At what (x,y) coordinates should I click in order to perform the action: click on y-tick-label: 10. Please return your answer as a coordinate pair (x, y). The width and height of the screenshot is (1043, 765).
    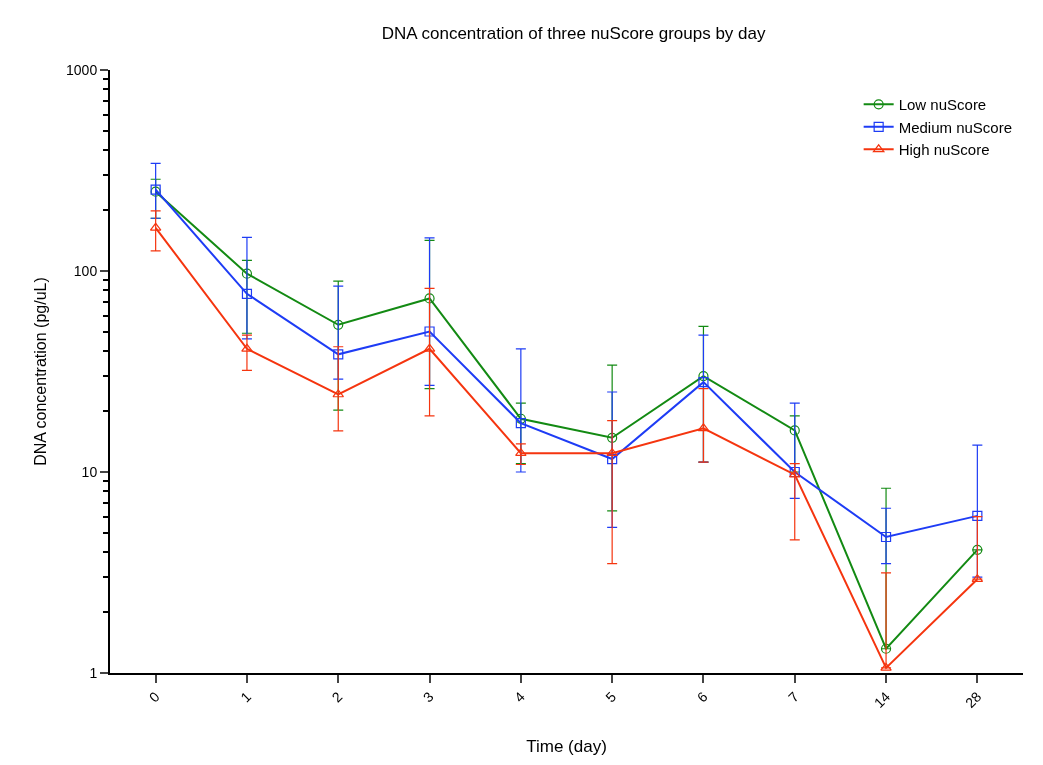
    Looking at the image, I should click on (89, 471).